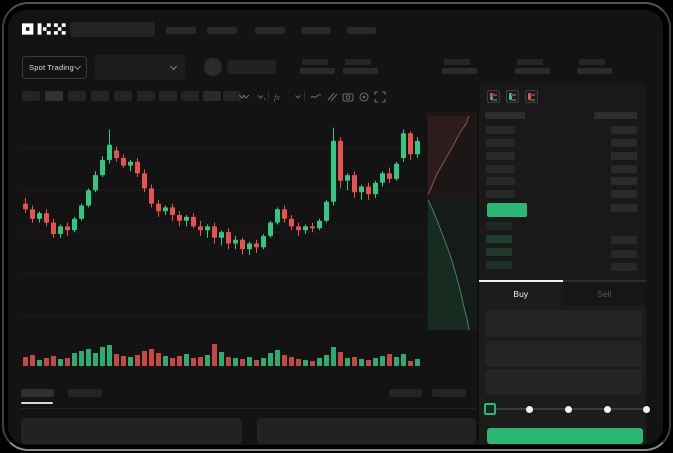 This screenshot has height=453, width=673. What do you see at coordinates (348, 96) in the screenshot?
I see `camera-icon` at bounding box center [348, 96].